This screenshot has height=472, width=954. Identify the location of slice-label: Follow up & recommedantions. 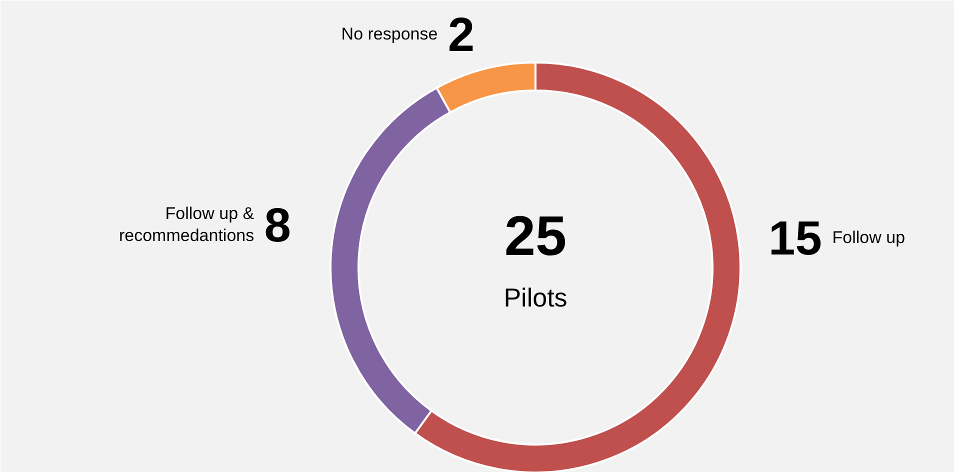
(186, 224).